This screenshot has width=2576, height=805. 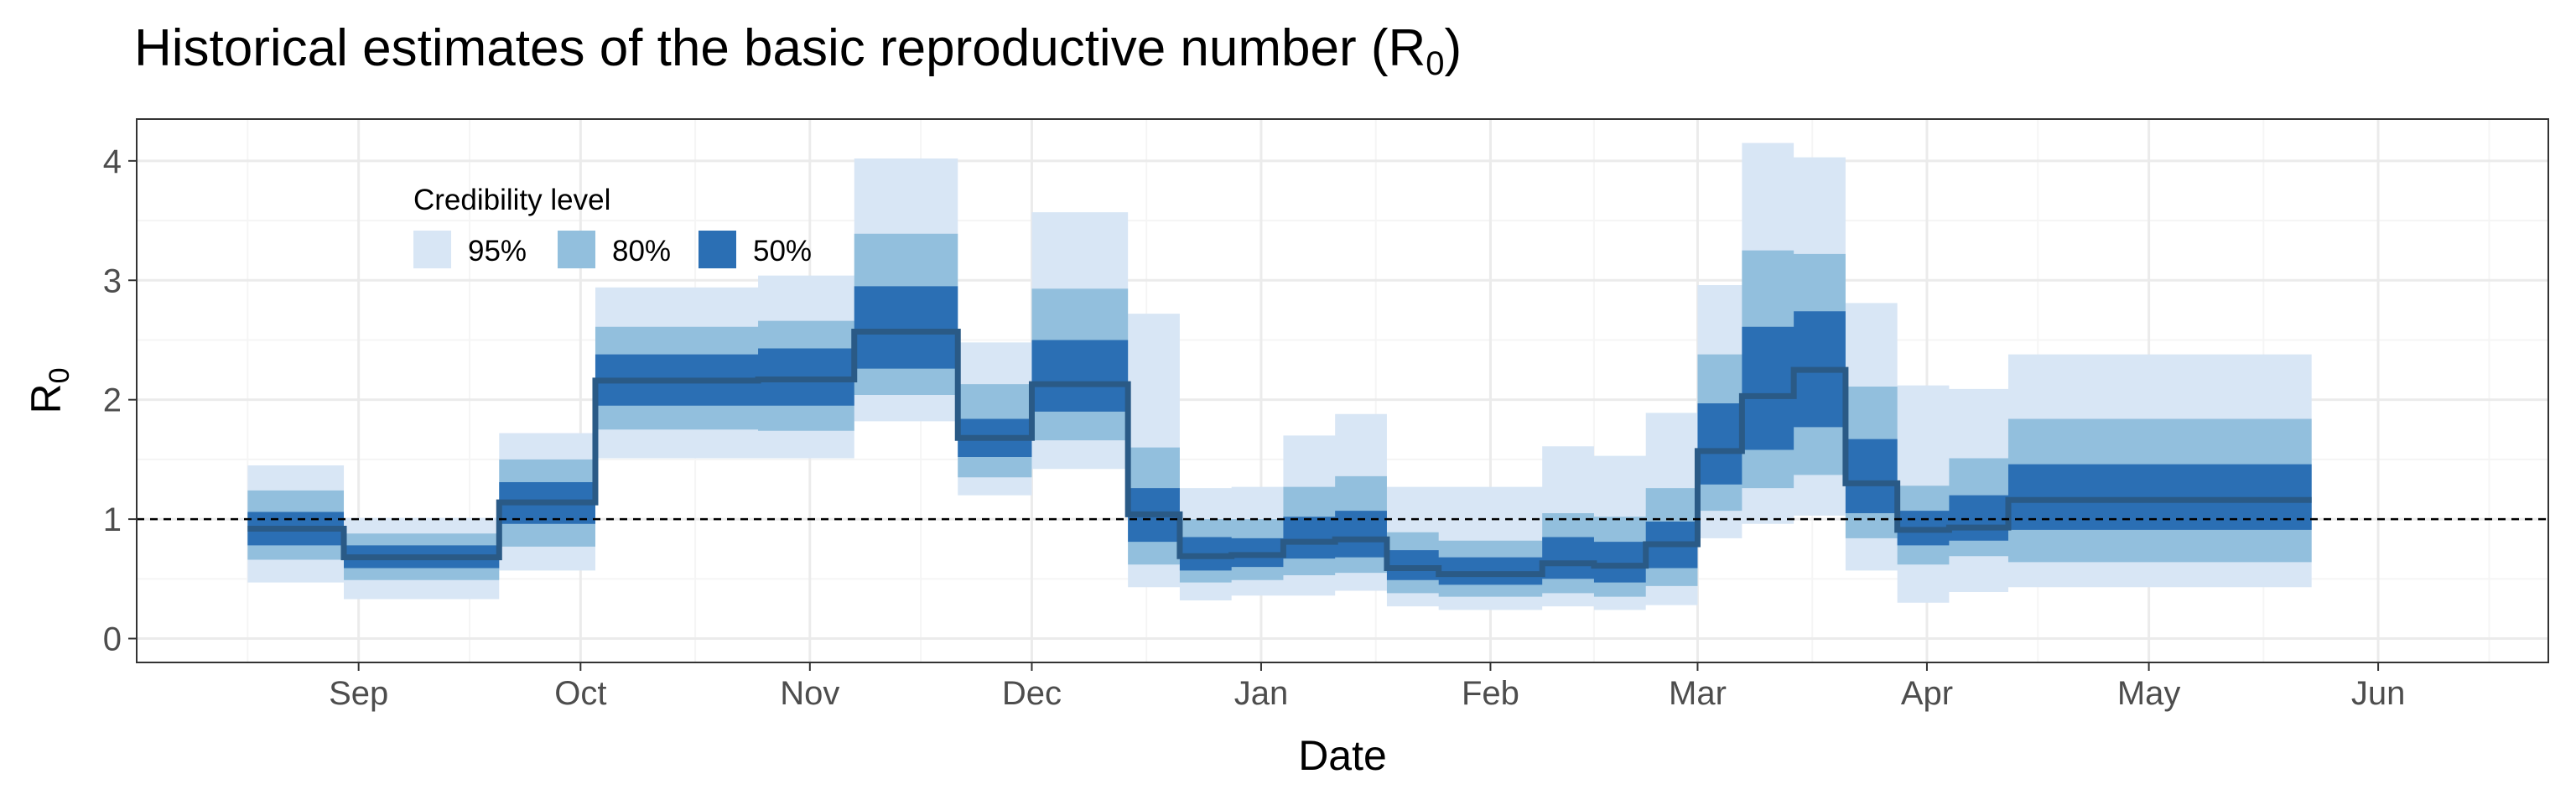 I want to click on legend-label-95: 95%, so click(x=497, y=251).